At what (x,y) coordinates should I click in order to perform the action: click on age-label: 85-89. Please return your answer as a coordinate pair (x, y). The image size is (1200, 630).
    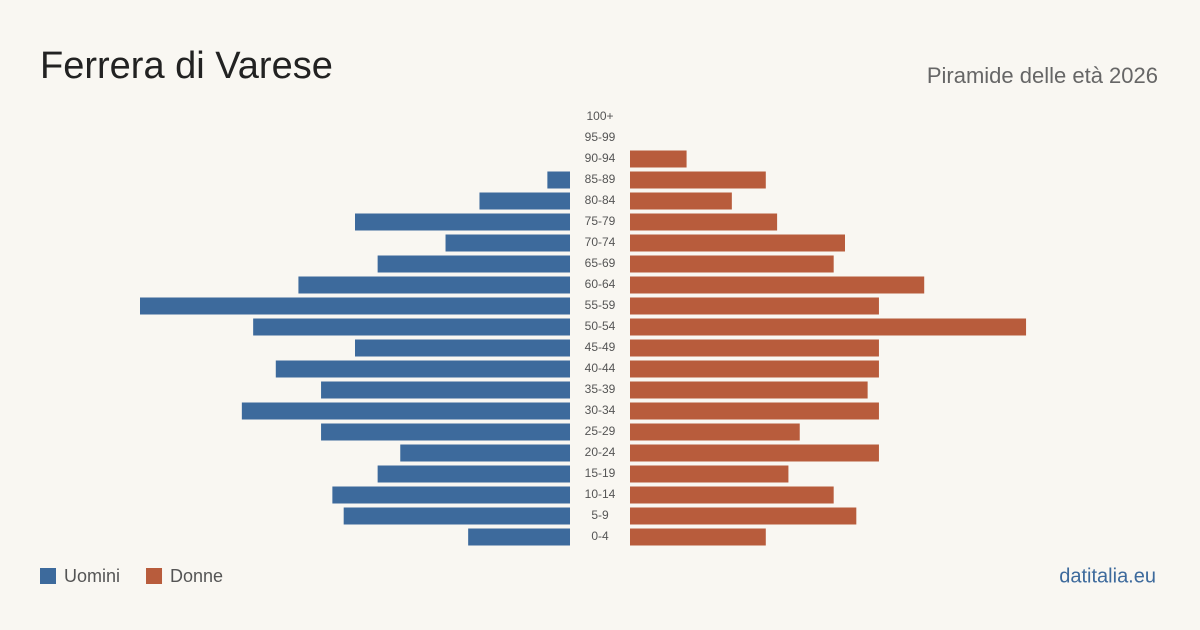
    Looking at the image, I should click on (600, 179).